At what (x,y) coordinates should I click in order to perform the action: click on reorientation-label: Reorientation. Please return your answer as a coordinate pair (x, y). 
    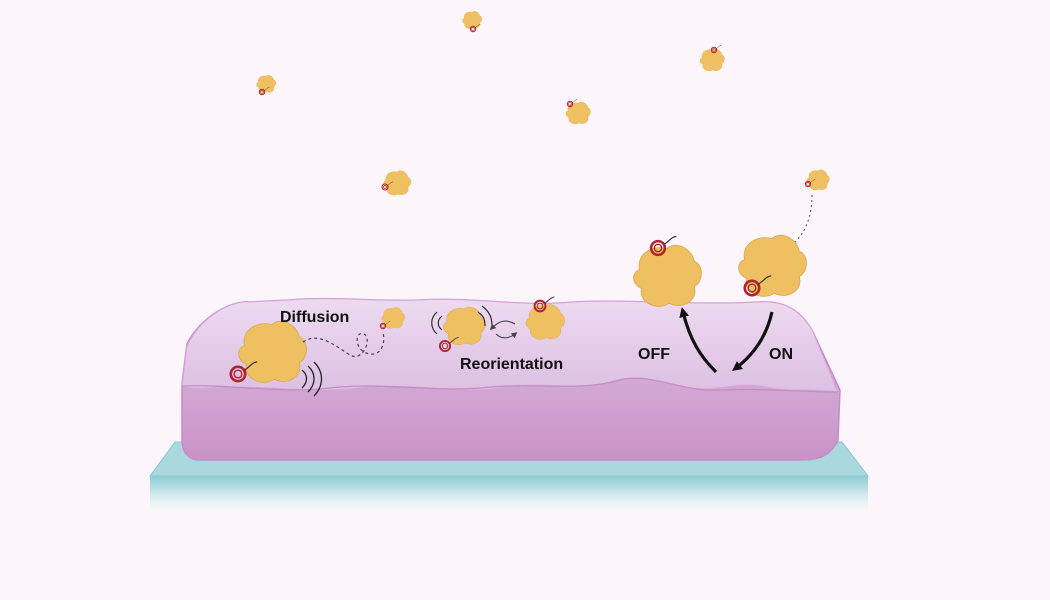
    Looking at the image, I should click on (511, 364).